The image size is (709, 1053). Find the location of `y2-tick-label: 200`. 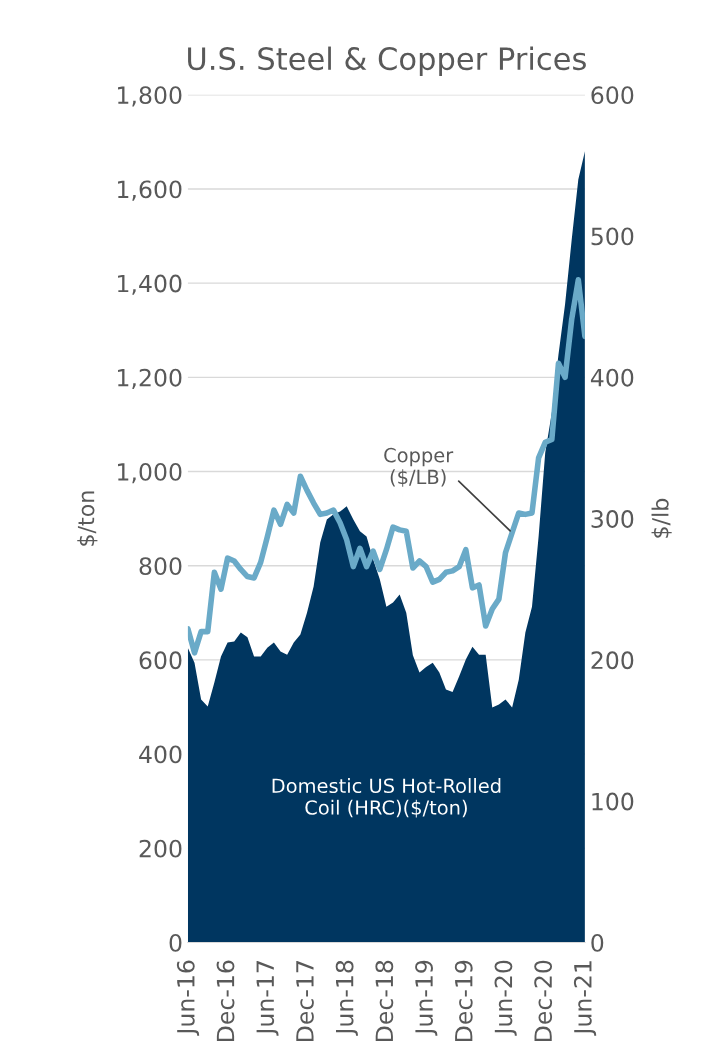

y2-tick-label: 200 is located at coordinates (612, 660).